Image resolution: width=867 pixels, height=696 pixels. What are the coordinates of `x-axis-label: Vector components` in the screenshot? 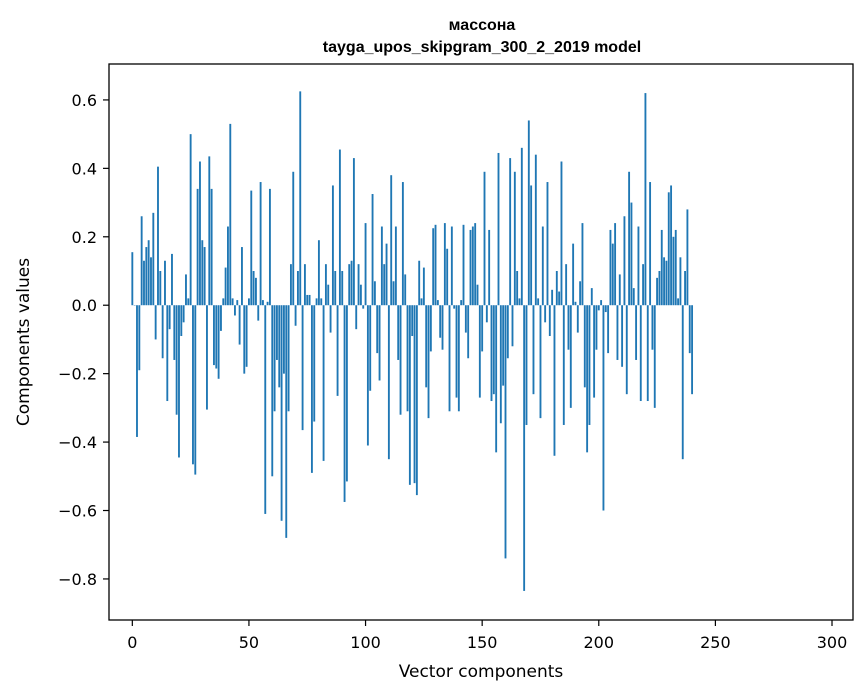 It's located at (481, 672).